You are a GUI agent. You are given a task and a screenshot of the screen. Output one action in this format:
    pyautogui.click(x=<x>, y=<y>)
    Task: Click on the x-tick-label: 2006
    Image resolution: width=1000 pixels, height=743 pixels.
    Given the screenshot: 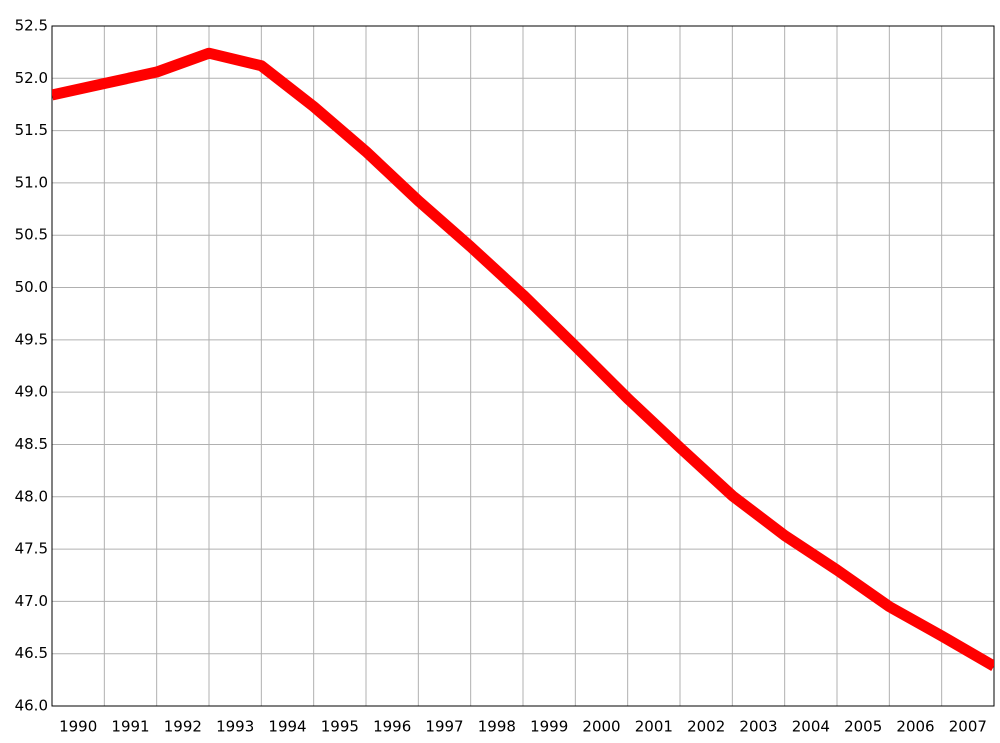 What is the action you would take?
    pyautogui.click(x=915, y=727)
    